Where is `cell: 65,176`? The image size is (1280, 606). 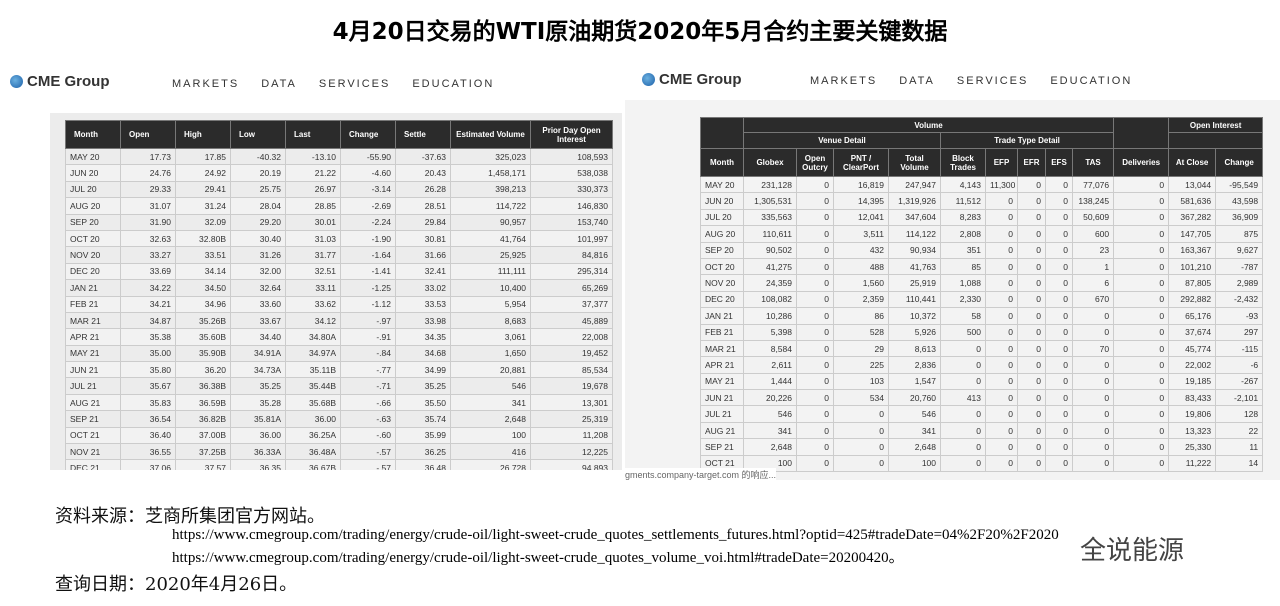
cell: 65,176 is located at coordinates (1192, 316).